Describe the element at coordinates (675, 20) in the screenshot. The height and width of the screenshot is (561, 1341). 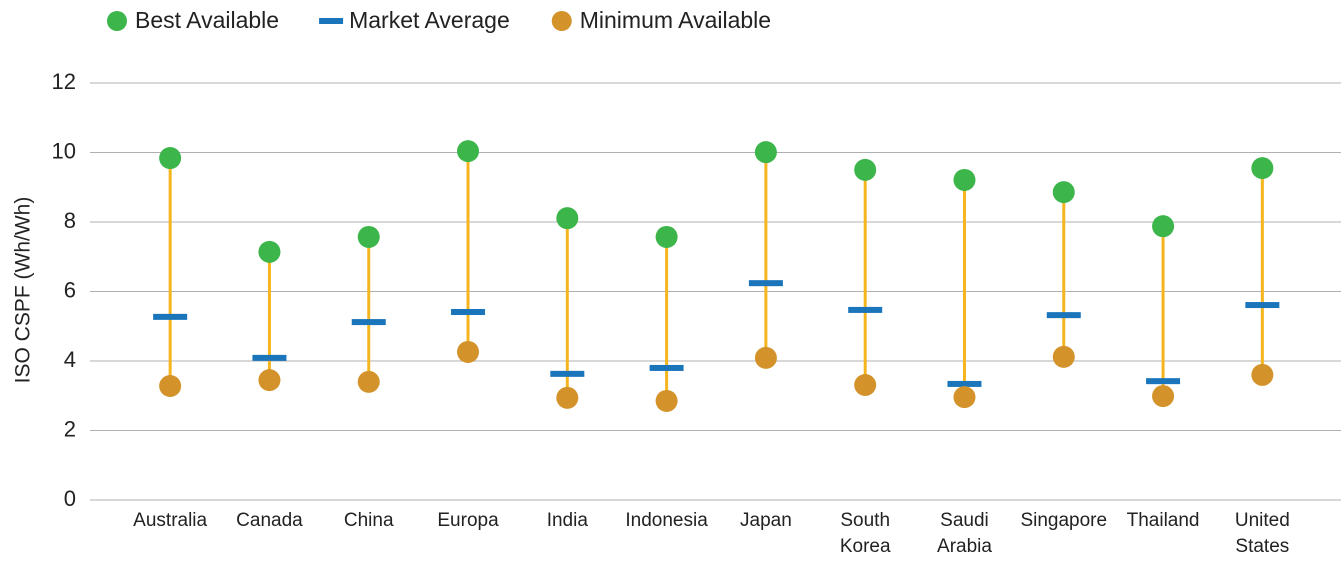
I see `legend-label: Minimum Available` at that location.